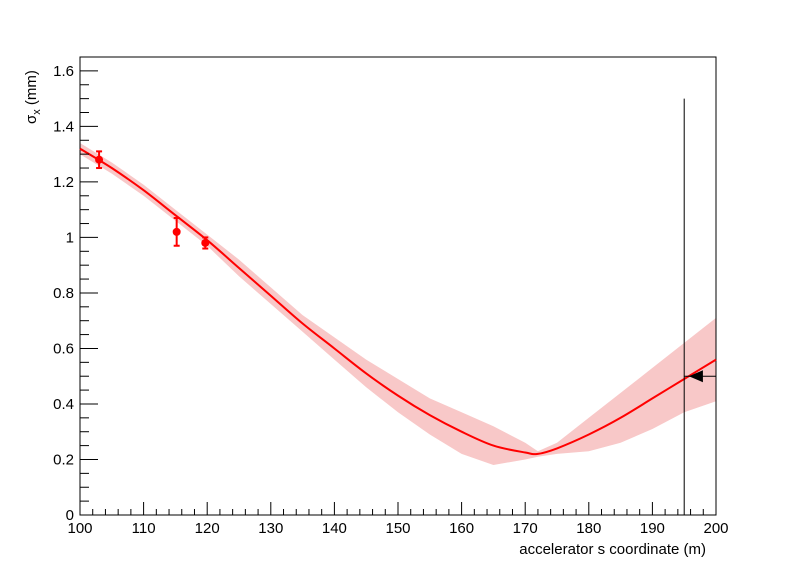  I want to click on x-tick-label: 200, so click(715, 528).